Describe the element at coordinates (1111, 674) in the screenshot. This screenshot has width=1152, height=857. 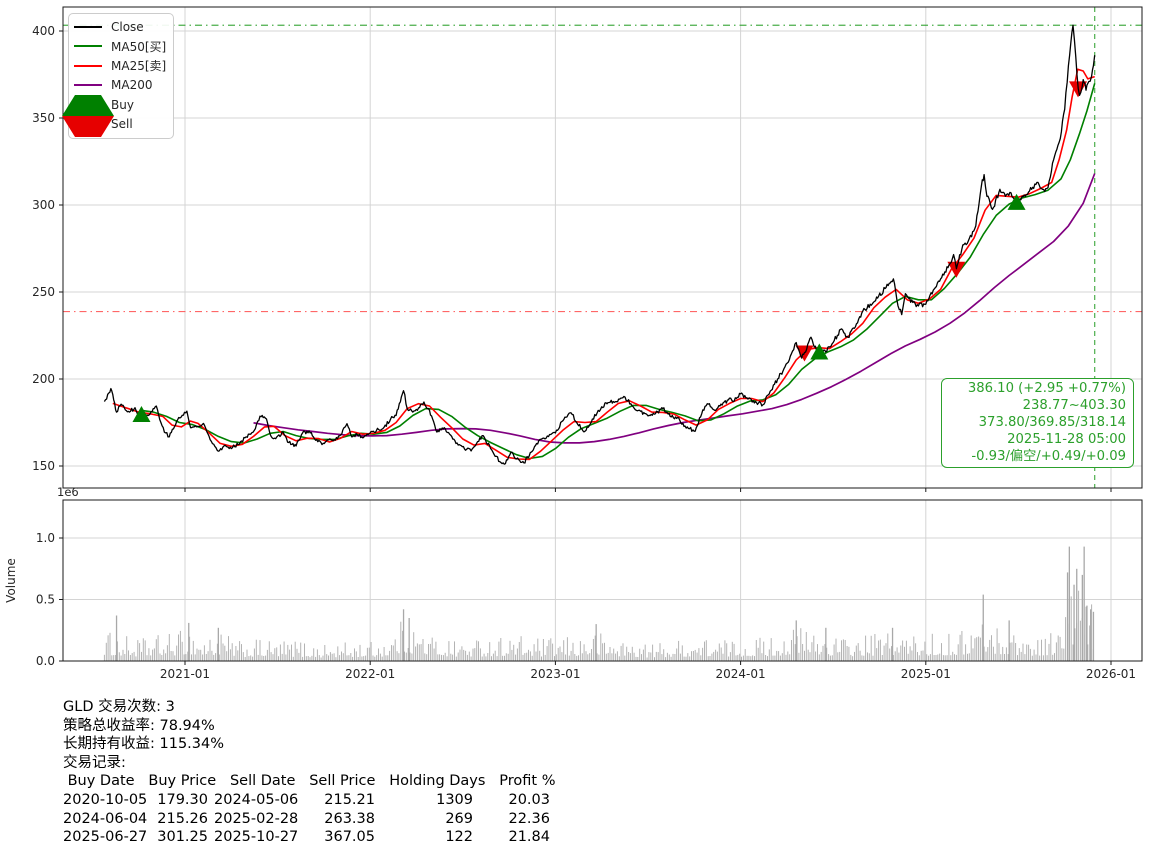
I see `x-tick-label: 2026-01` at that location.